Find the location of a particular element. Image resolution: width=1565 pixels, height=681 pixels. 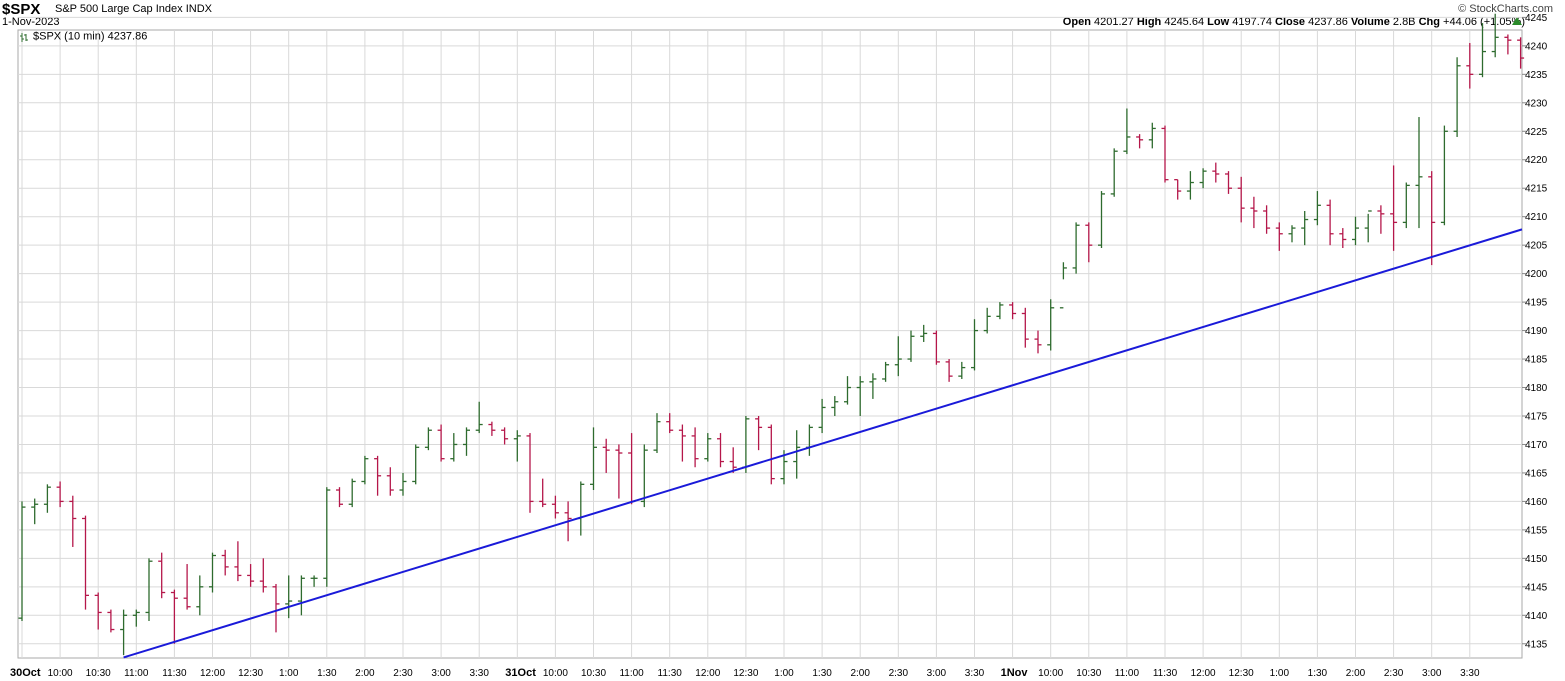

x-tick-label: 3:30 is located at coordinates (1470, 673).